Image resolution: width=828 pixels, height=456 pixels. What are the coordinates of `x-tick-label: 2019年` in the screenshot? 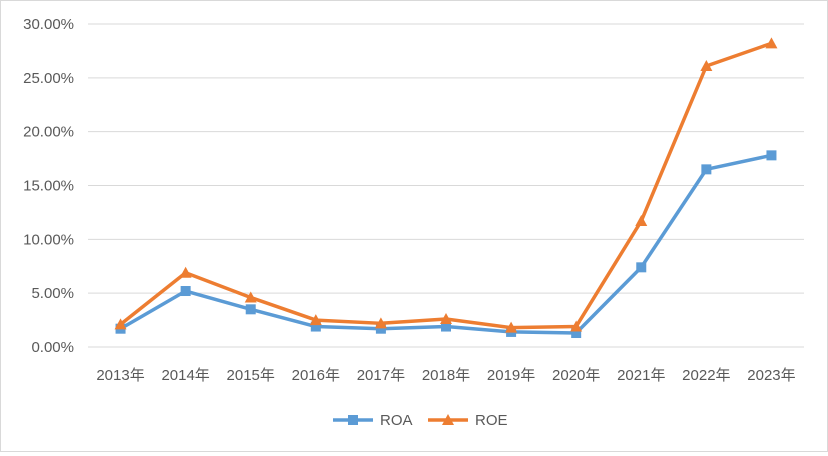 It's located at (511, 375).